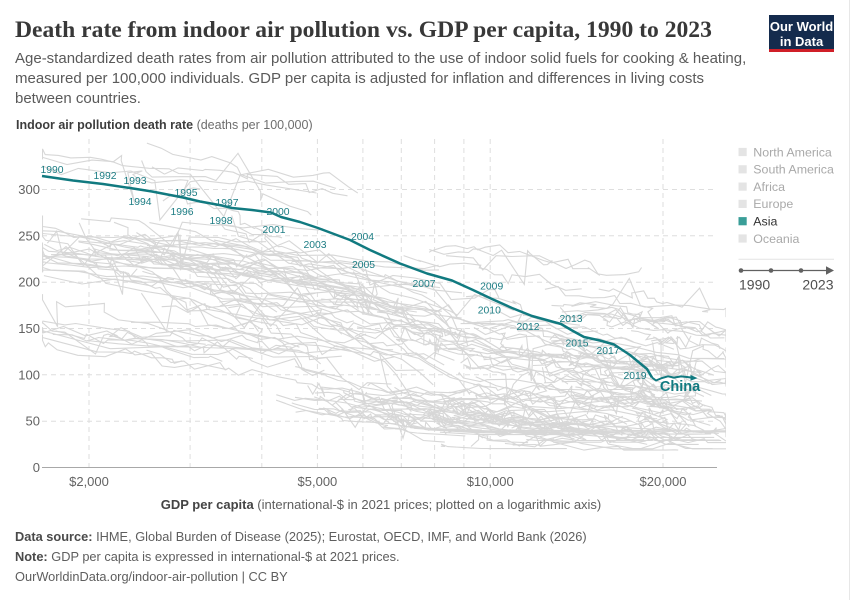 Image resolution: width=850 pixels, height=600 pixels. I want to click on svg-text: 2005, so click(363, 265).